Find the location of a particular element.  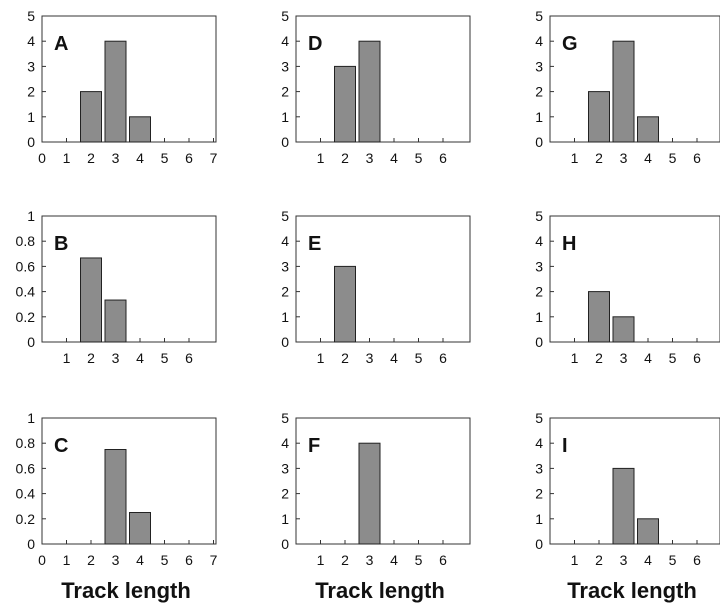

panel-letter-d: D is located at coordinates (315, 44).